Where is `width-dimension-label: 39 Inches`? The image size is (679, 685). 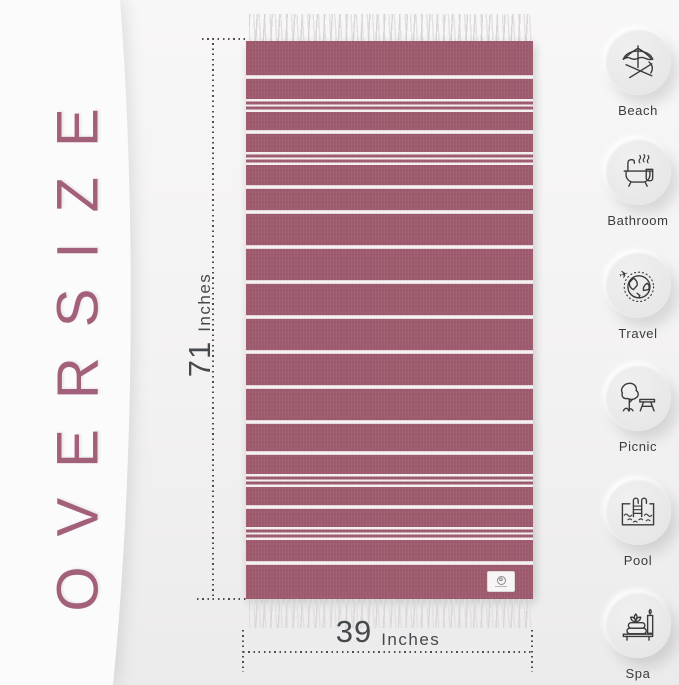 width-dimension-label: 39 Inches is located at coordinates (388, 632).